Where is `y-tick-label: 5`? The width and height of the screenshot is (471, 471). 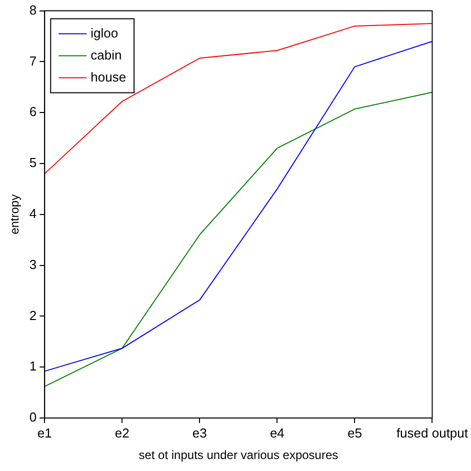 y-tick-label: 5 is located at coordinates (33, 162).